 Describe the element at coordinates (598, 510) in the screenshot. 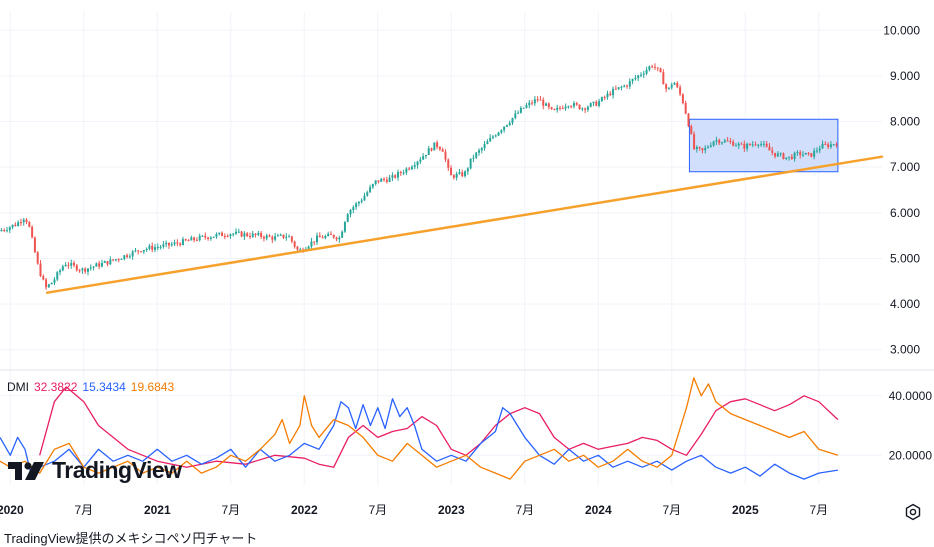

I see `x-tick-label: 2024` at that location.